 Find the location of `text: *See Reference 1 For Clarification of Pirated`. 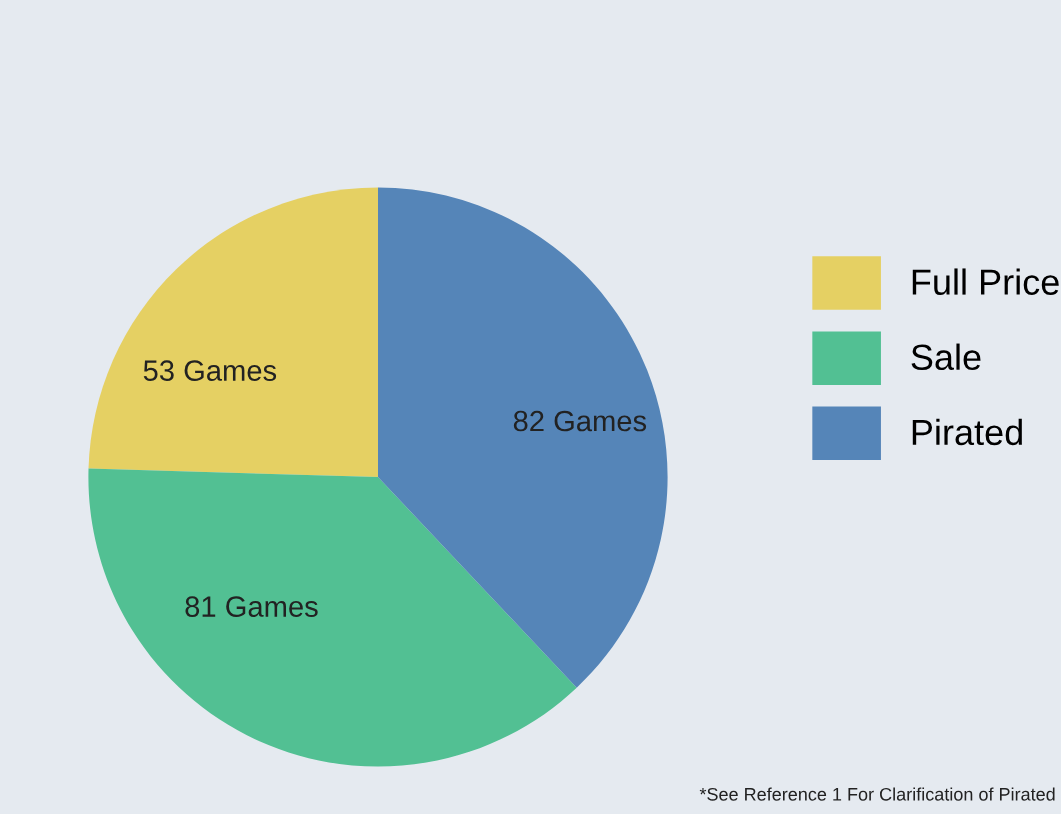

text: *See Reference 1 For Clarification of Pirated is located at coordinates (877, 794).